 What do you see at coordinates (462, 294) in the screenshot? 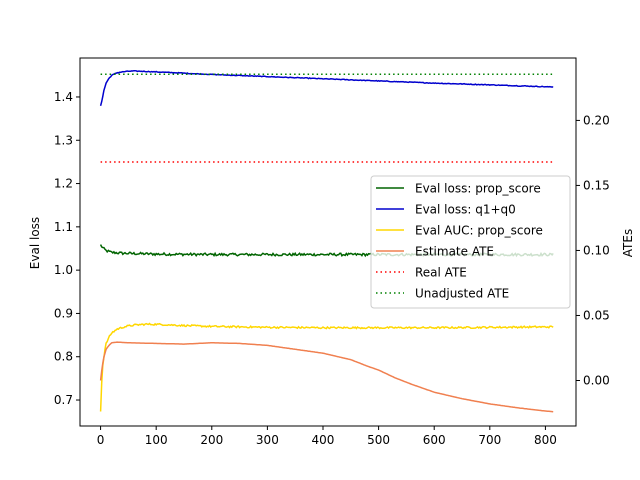
I see `legend-label: Unadjusted ATE` at bounding box center [462, 294].